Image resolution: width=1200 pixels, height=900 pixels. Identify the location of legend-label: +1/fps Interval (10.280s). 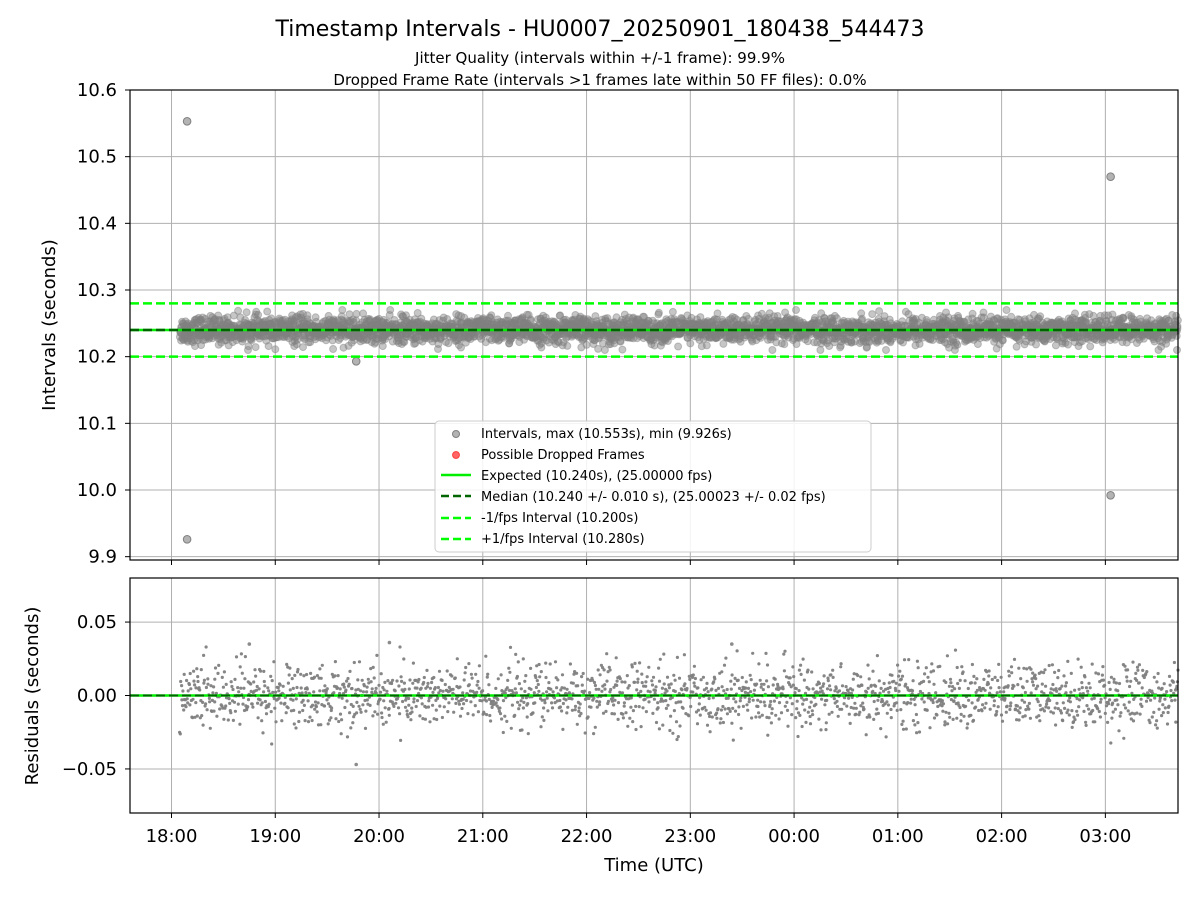
(563, 539).